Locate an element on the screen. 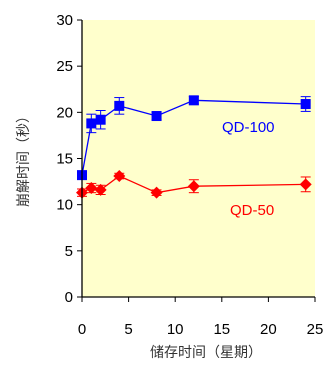 This screenshot has width=323, height=368. series-label-qd-50: QD-50 is located at coordinates (252, 210).